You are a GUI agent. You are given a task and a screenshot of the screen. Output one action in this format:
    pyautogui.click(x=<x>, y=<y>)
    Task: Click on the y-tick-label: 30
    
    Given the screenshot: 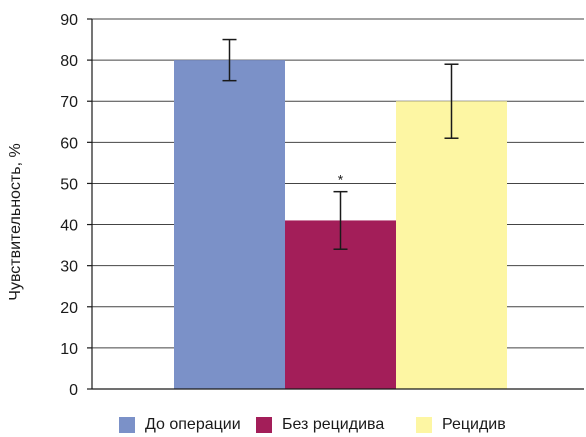 What is the action you would take?
    pyautogui.click(x=69, y=267)
    